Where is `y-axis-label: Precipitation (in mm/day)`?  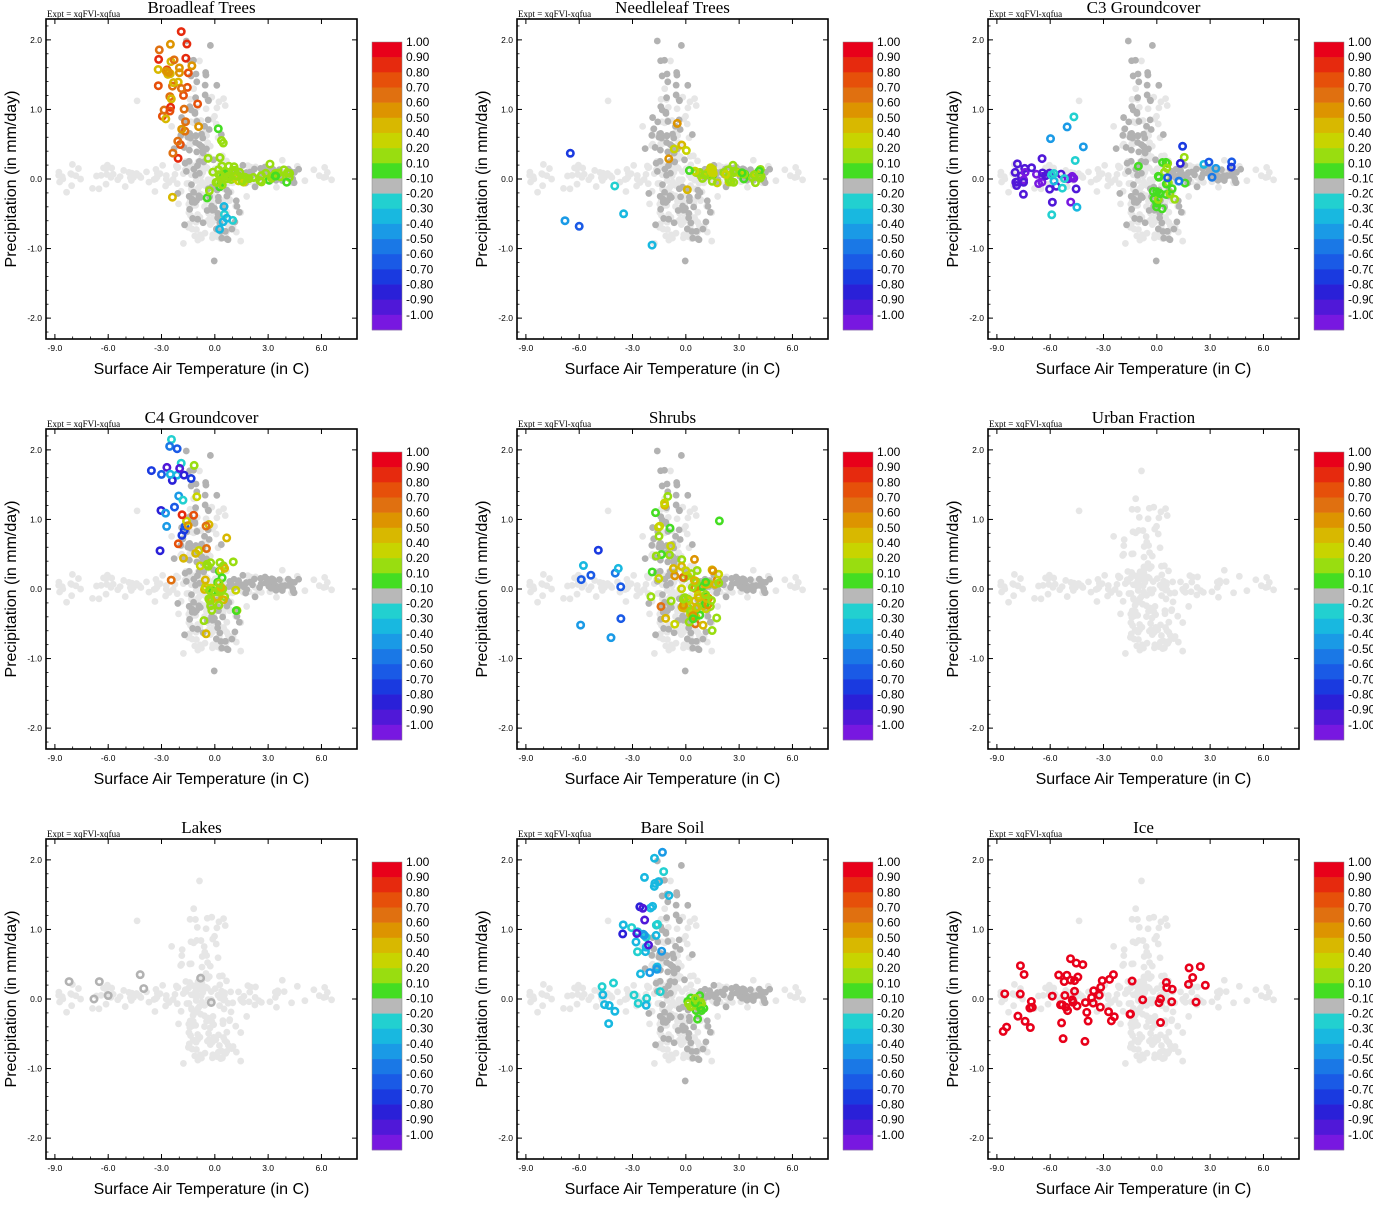 y-axis-label: Precipitation (in mm/day) is located at coordinates (11, 589).